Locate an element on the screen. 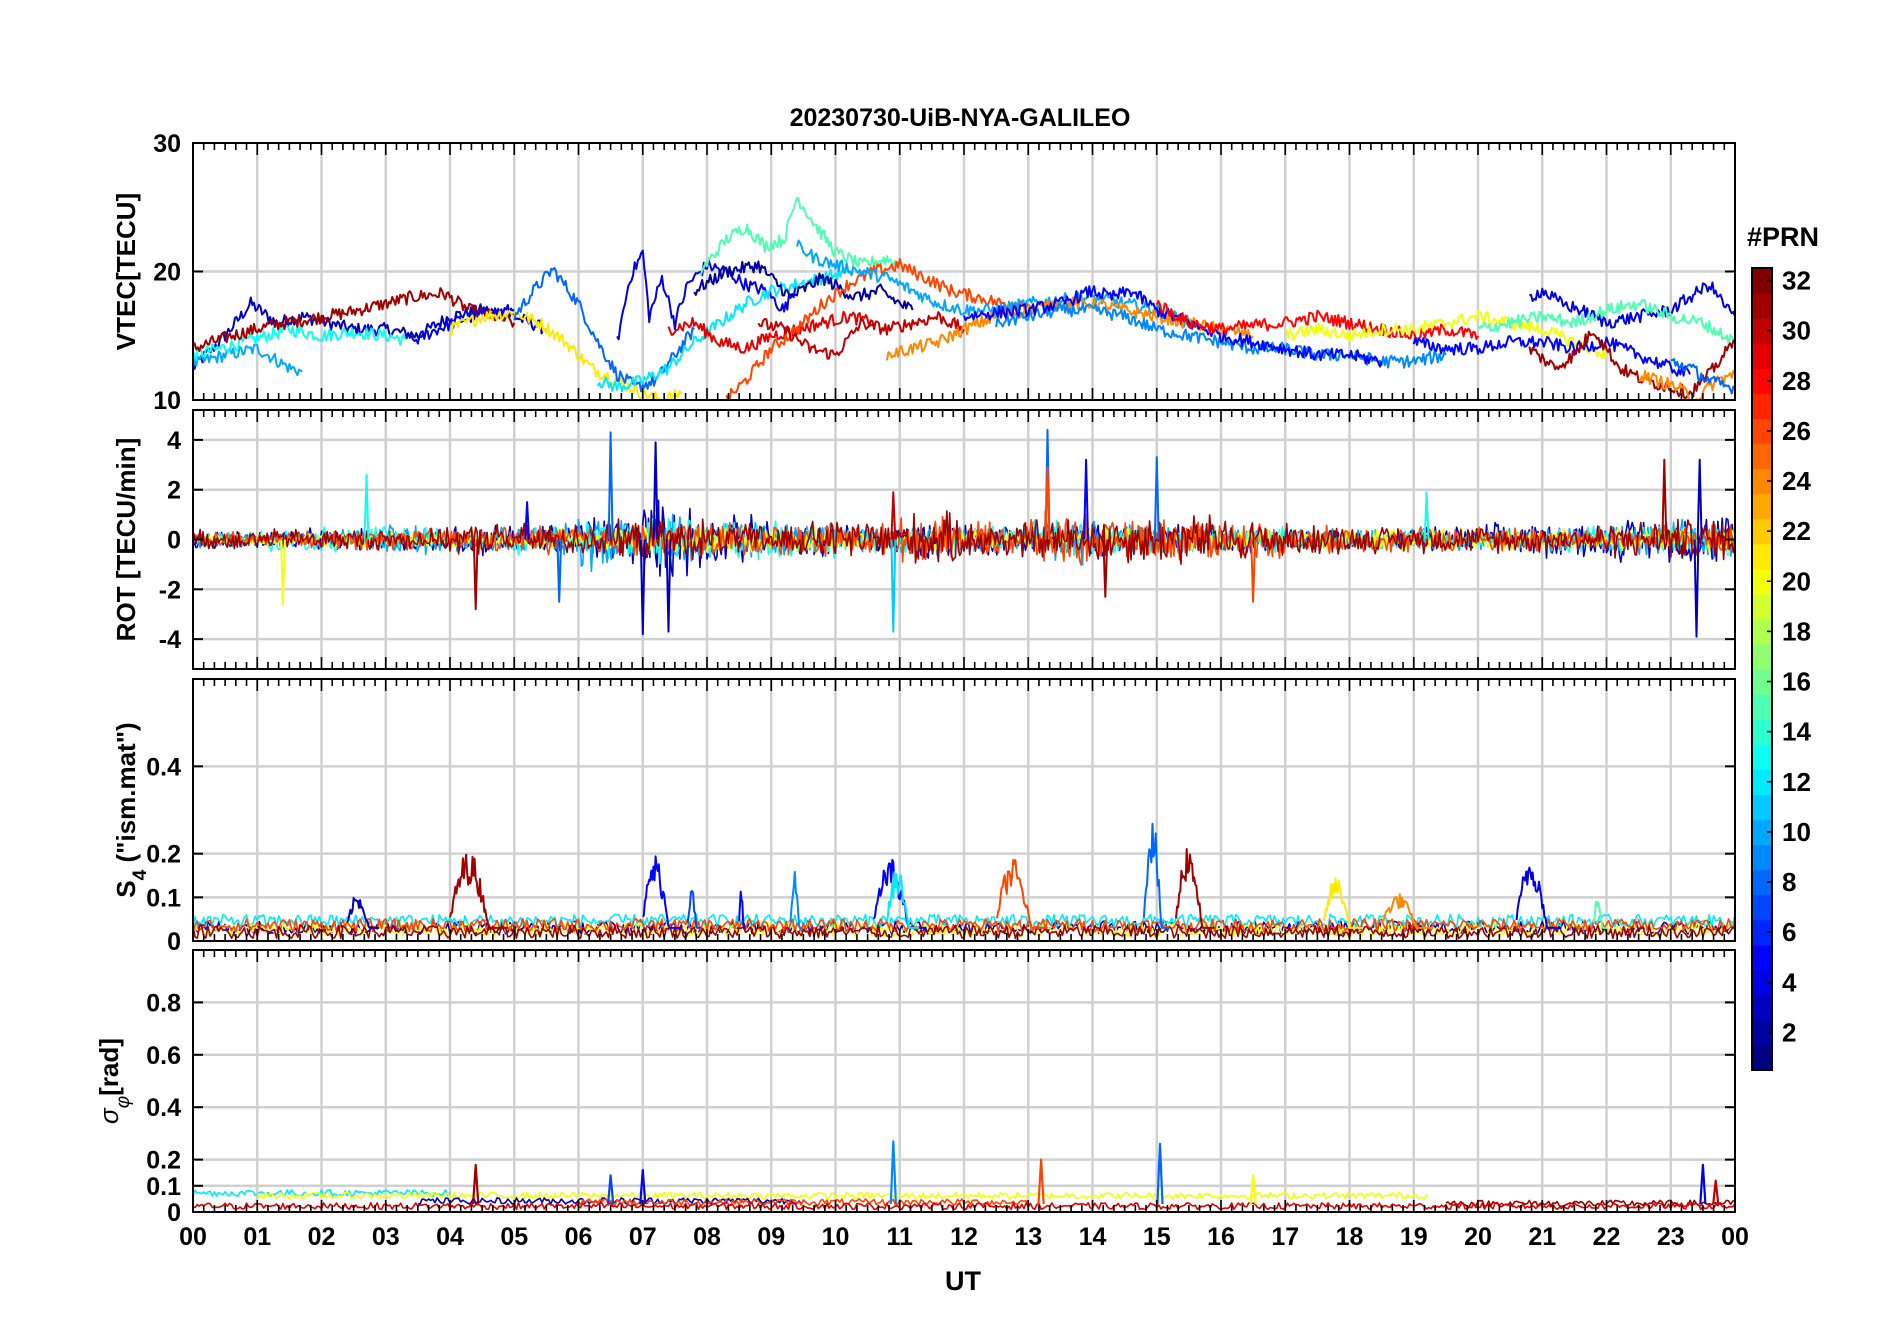  x-tick-label: 06 is located at coordinates (579, 1237).